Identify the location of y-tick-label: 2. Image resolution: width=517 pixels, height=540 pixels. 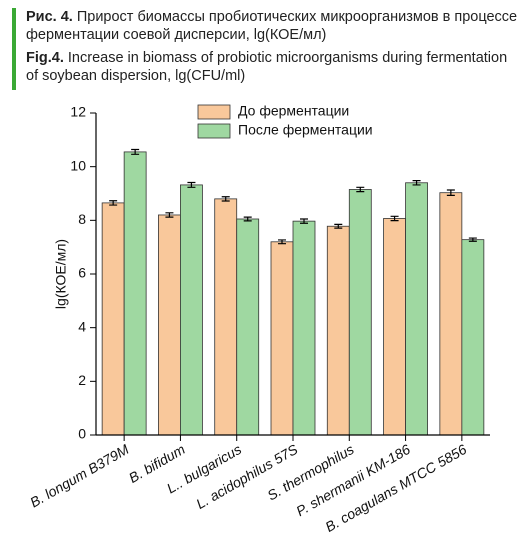
(82, 380).